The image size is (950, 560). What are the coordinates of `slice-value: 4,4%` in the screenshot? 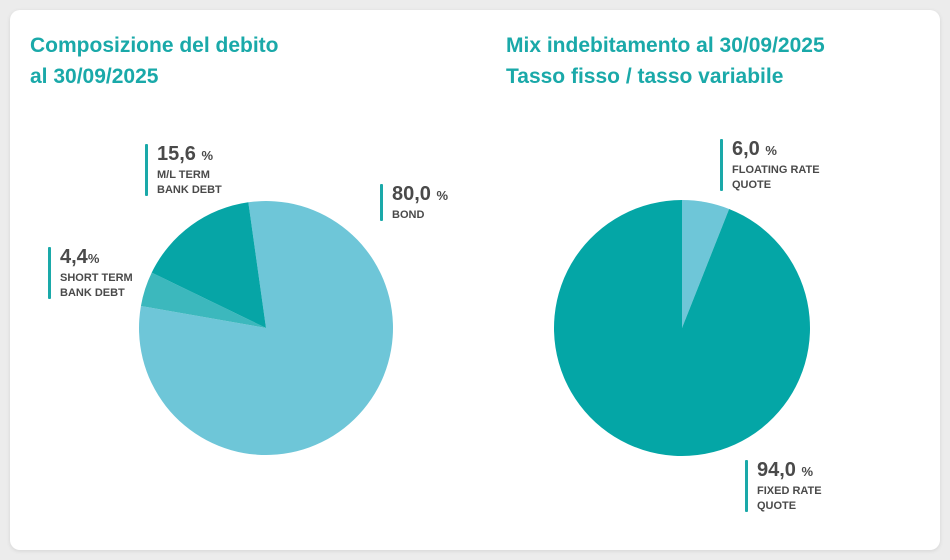 It's located at (80, 257).